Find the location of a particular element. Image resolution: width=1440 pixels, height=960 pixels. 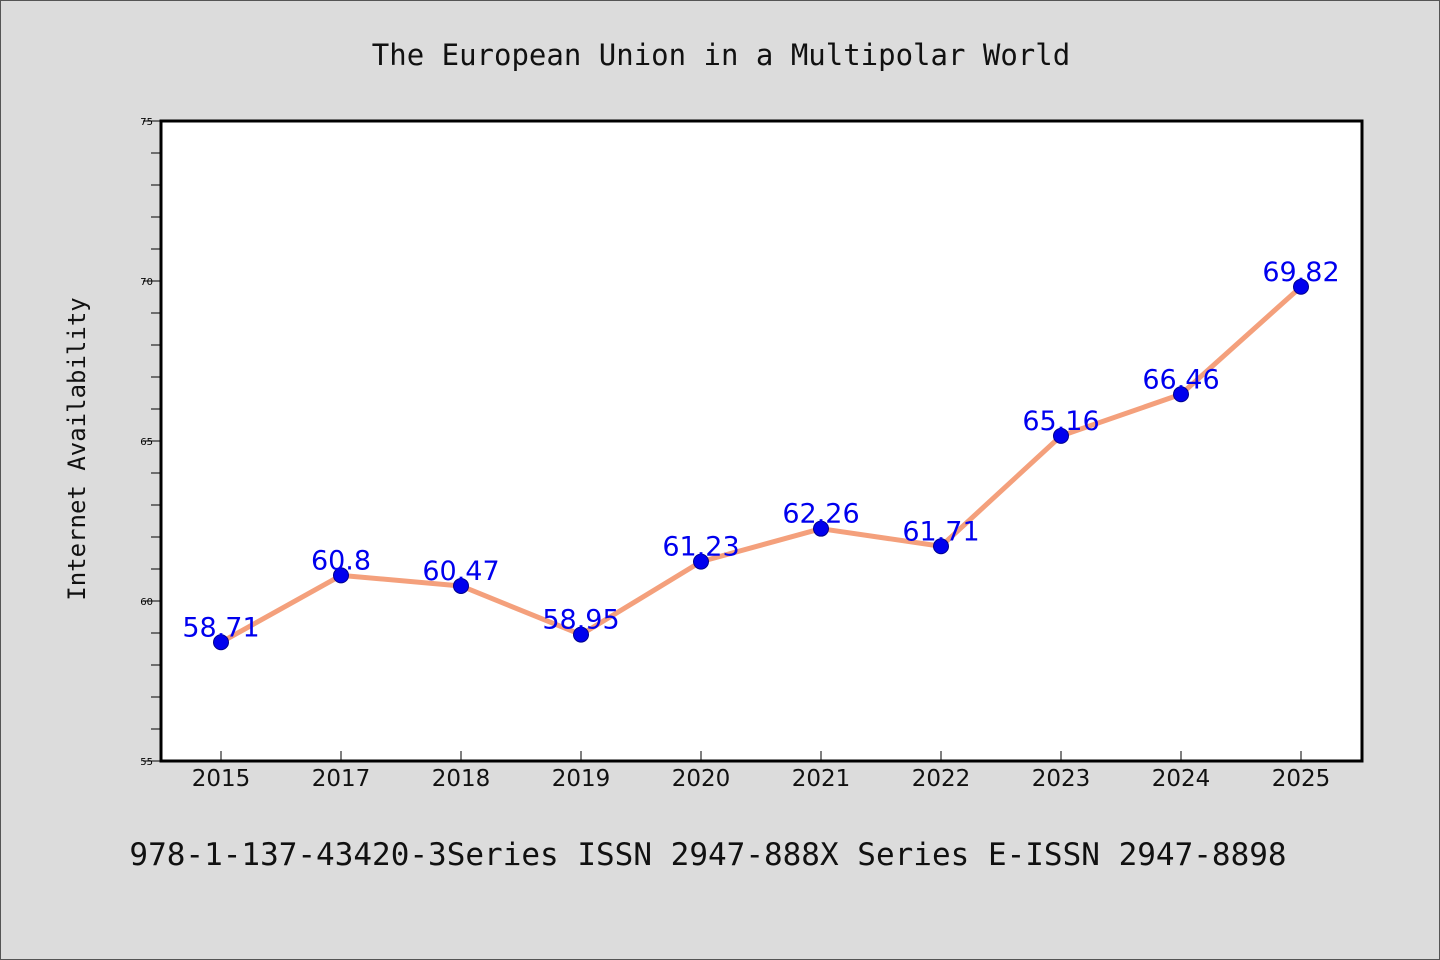

data-label: 58.95 is located at coordinates (580, 620).